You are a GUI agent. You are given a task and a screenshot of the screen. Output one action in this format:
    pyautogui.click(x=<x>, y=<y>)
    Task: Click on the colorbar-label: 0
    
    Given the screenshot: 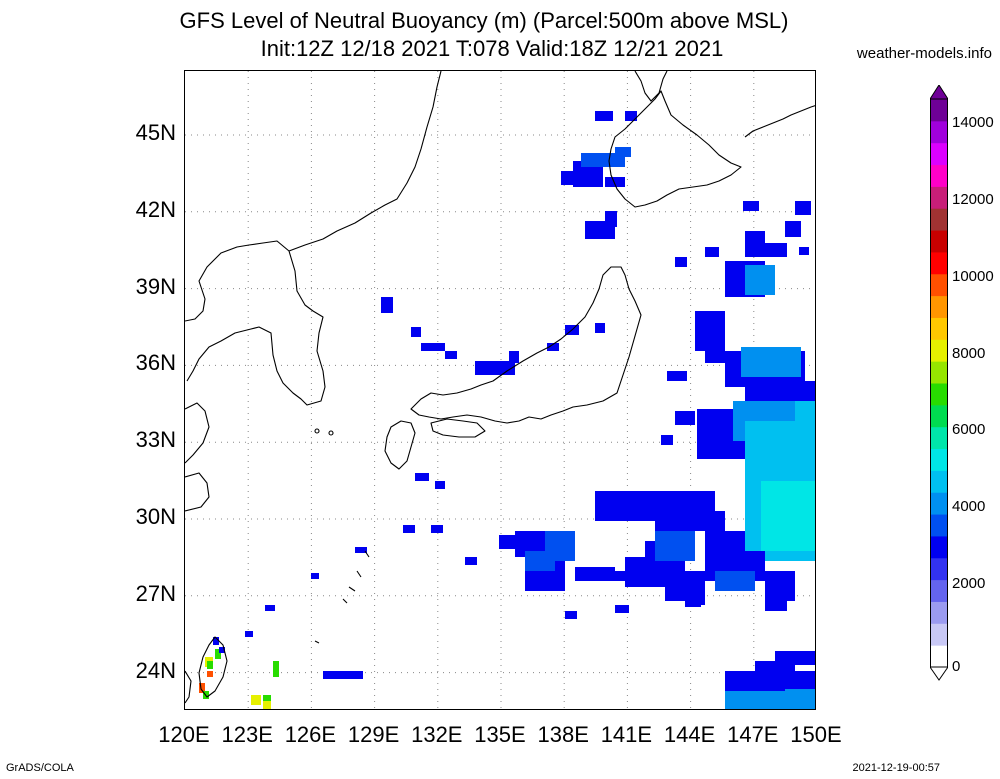 What is the action you would take?
    pyautogui.click(x=956, y=666)
    